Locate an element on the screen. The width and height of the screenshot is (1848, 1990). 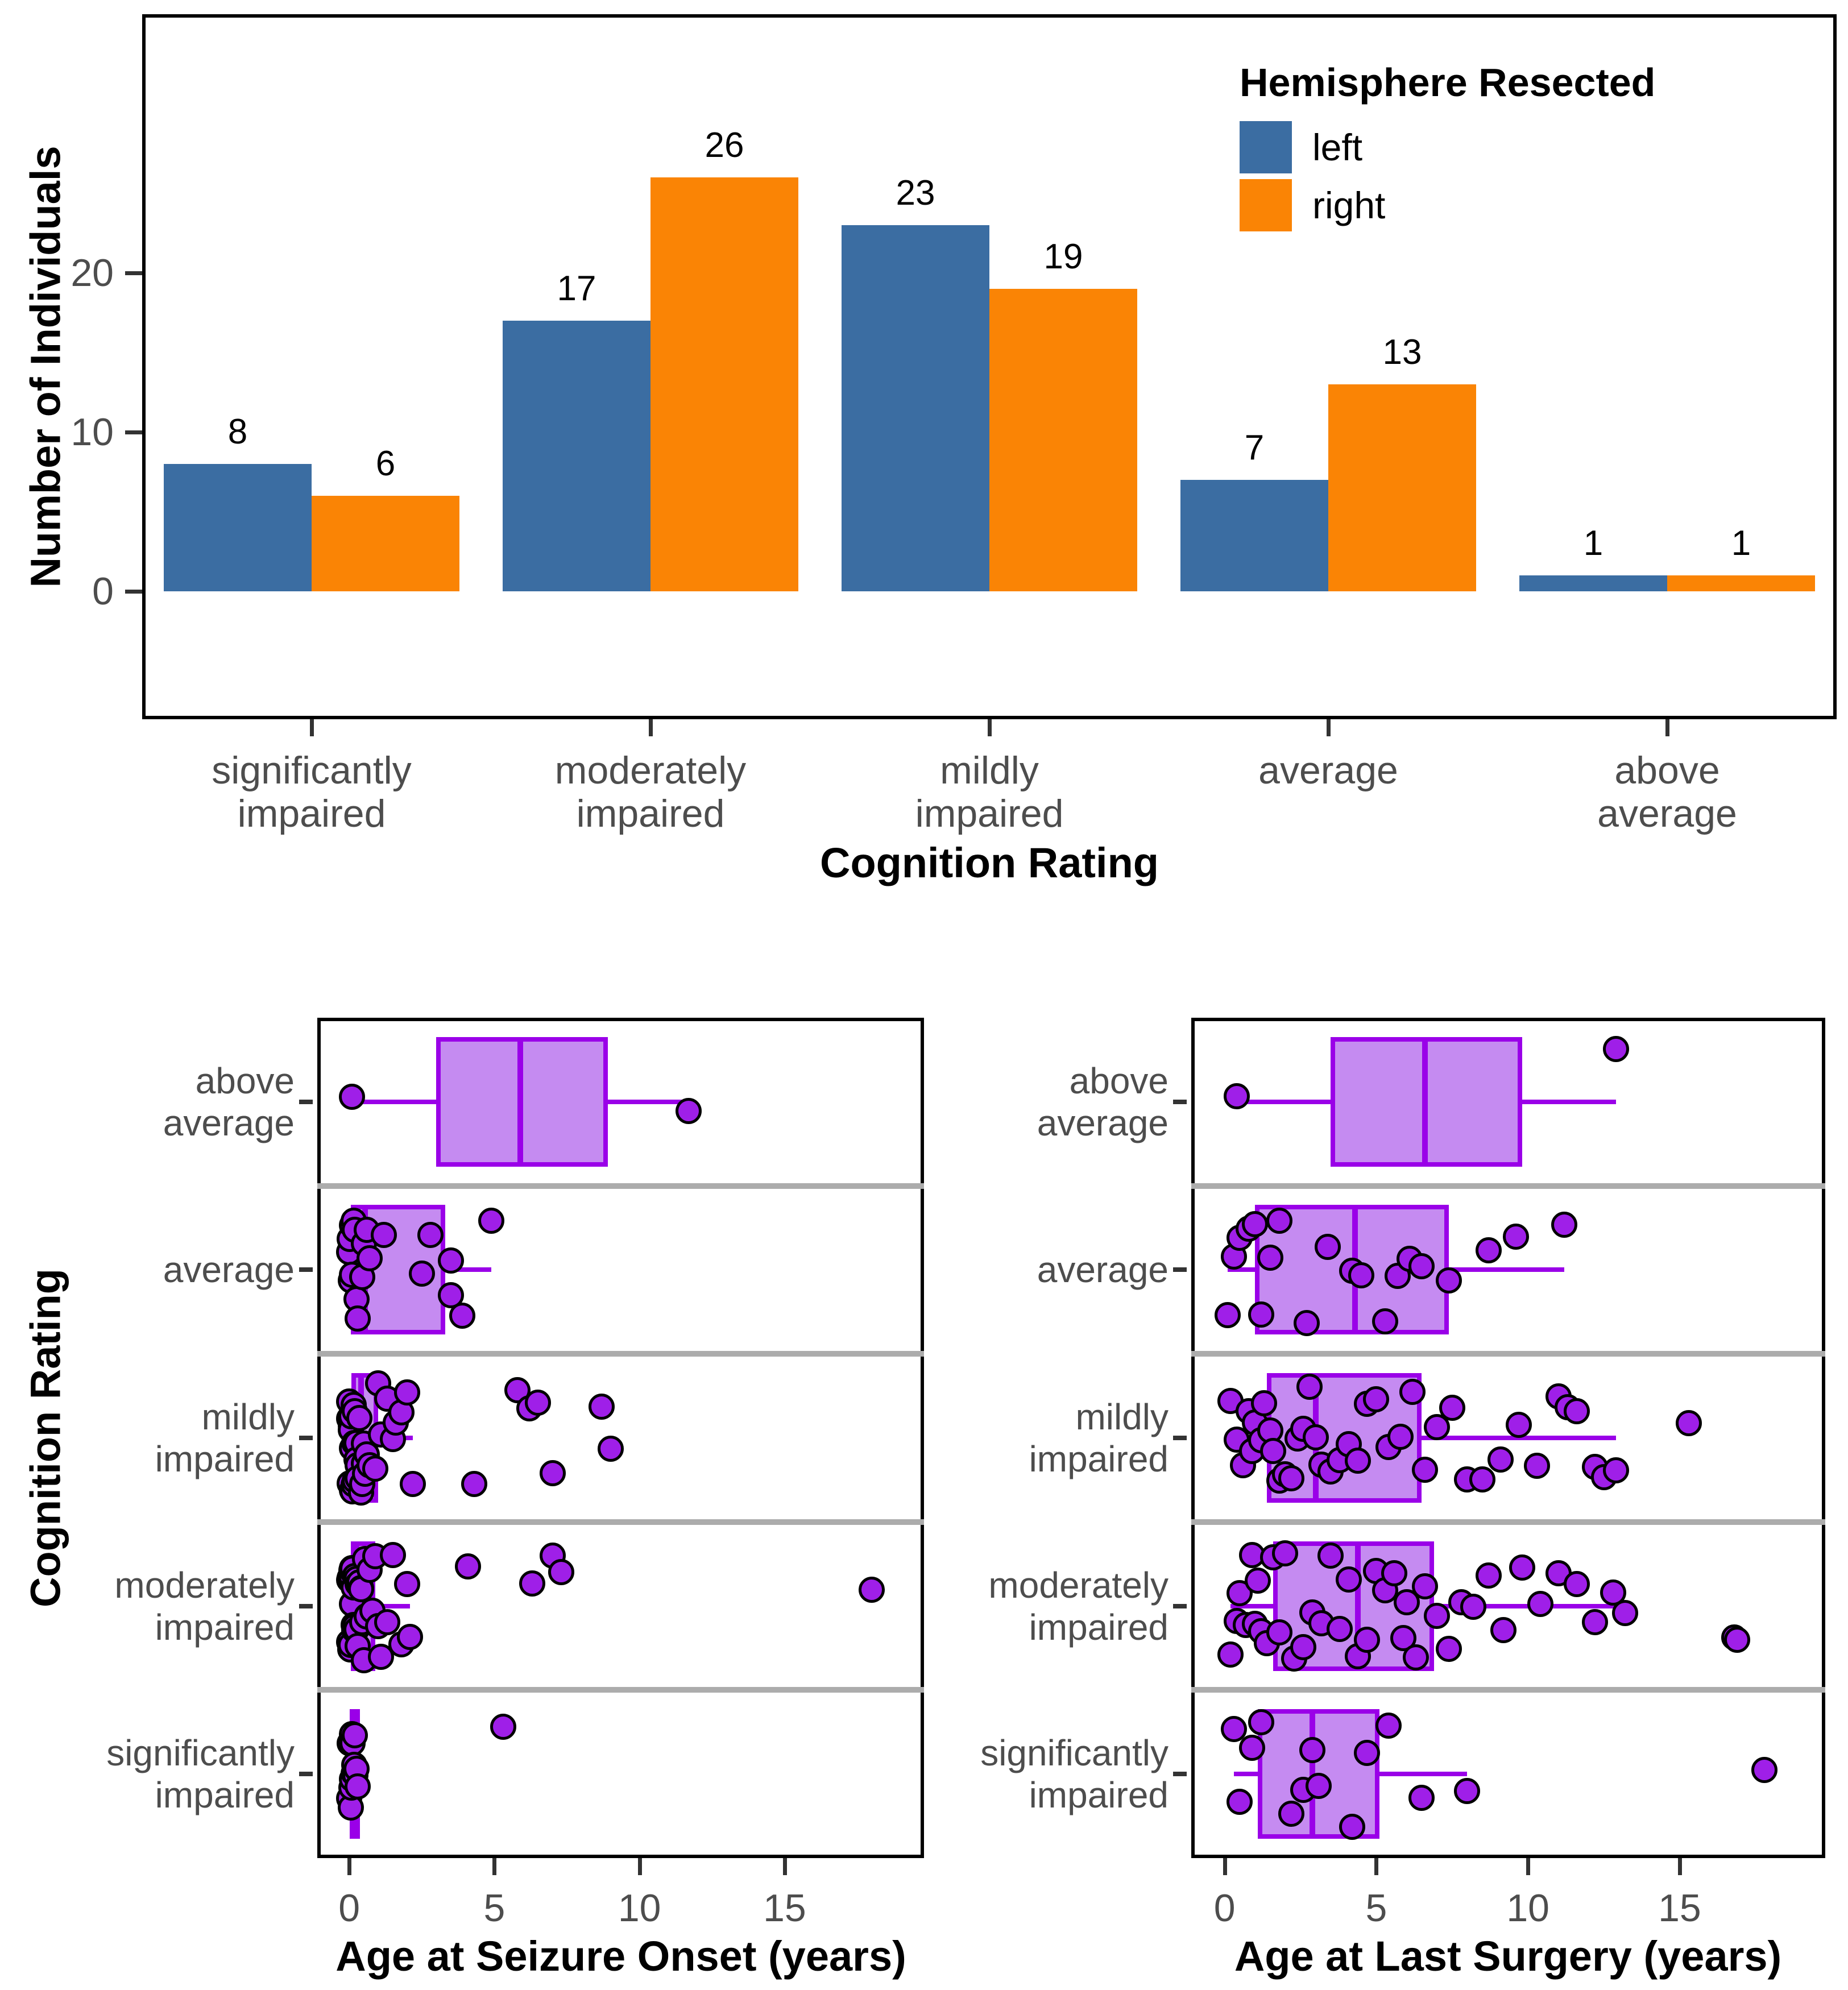
facet-label-significantly-impaired: significantly impaired is located at coordinates (1074, 1774).